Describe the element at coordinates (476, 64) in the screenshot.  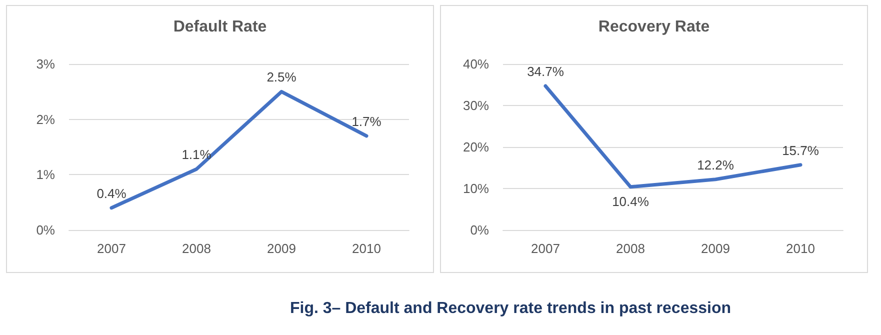
I see `y-tick-label: 40%` at that location.